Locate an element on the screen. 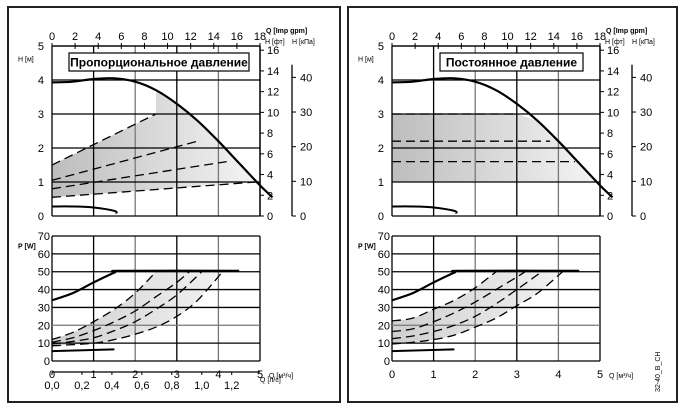  lps-tick-label: 0,2 is located at coordinates (81, 386).